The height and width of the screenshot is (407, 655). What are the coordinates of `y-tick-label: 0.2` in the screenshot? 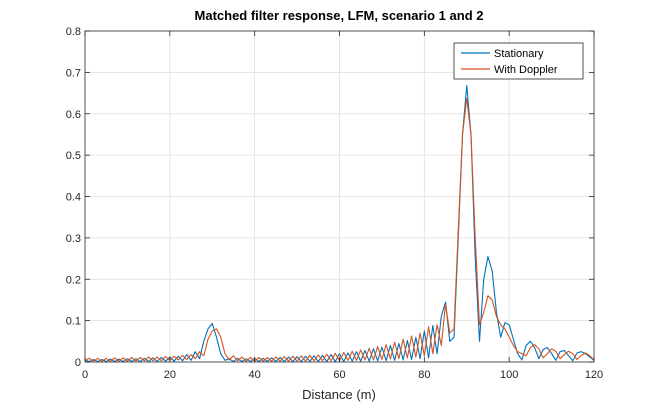 It's located at (73, 280).